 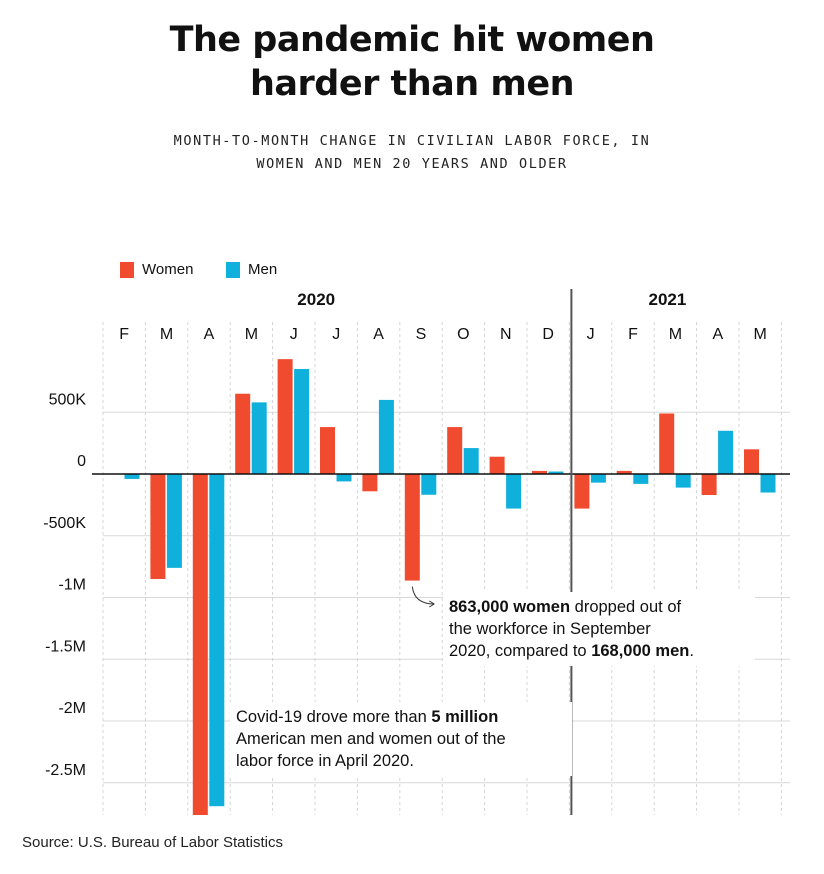 What do you see at coordinates (72, 708) in the screenshot?
I see `y-tick-label: -2M` at bounding box center [72, 708].